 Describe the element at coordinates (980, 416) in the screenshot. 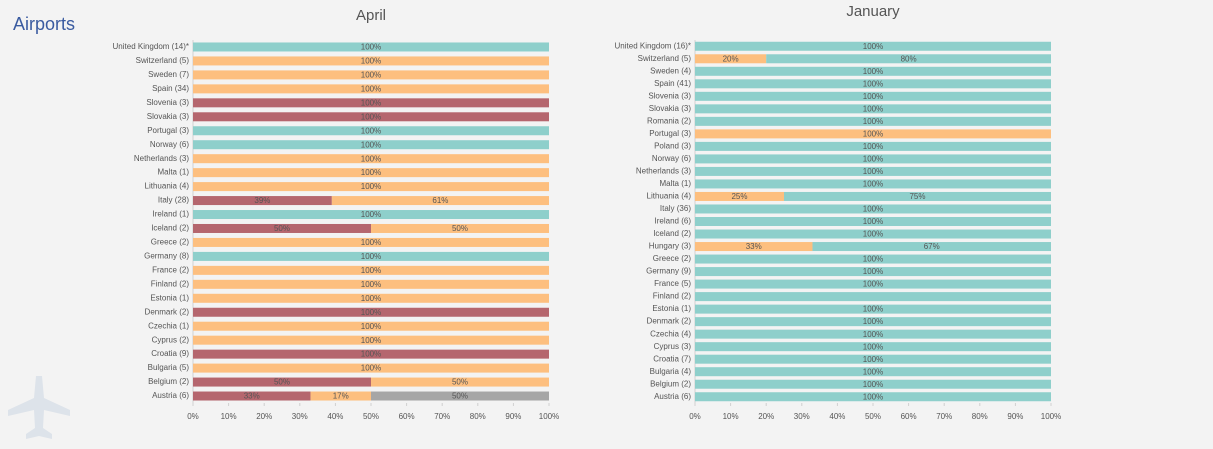

I see `x-tick-label: 80%` at that location.